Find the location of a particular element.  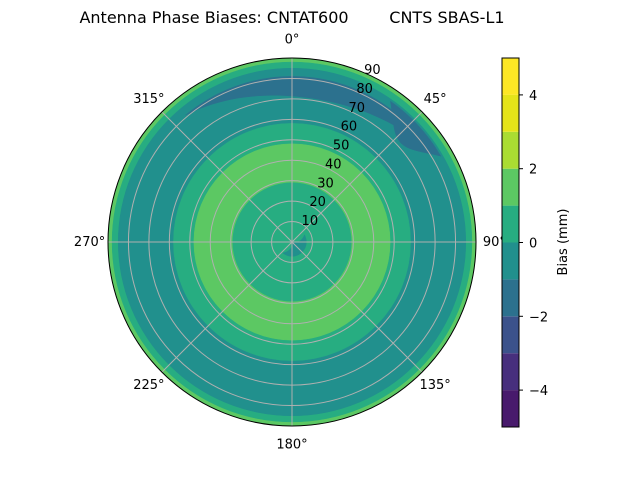

radial-tick-label: 20 is located at coordinates (317, 202).